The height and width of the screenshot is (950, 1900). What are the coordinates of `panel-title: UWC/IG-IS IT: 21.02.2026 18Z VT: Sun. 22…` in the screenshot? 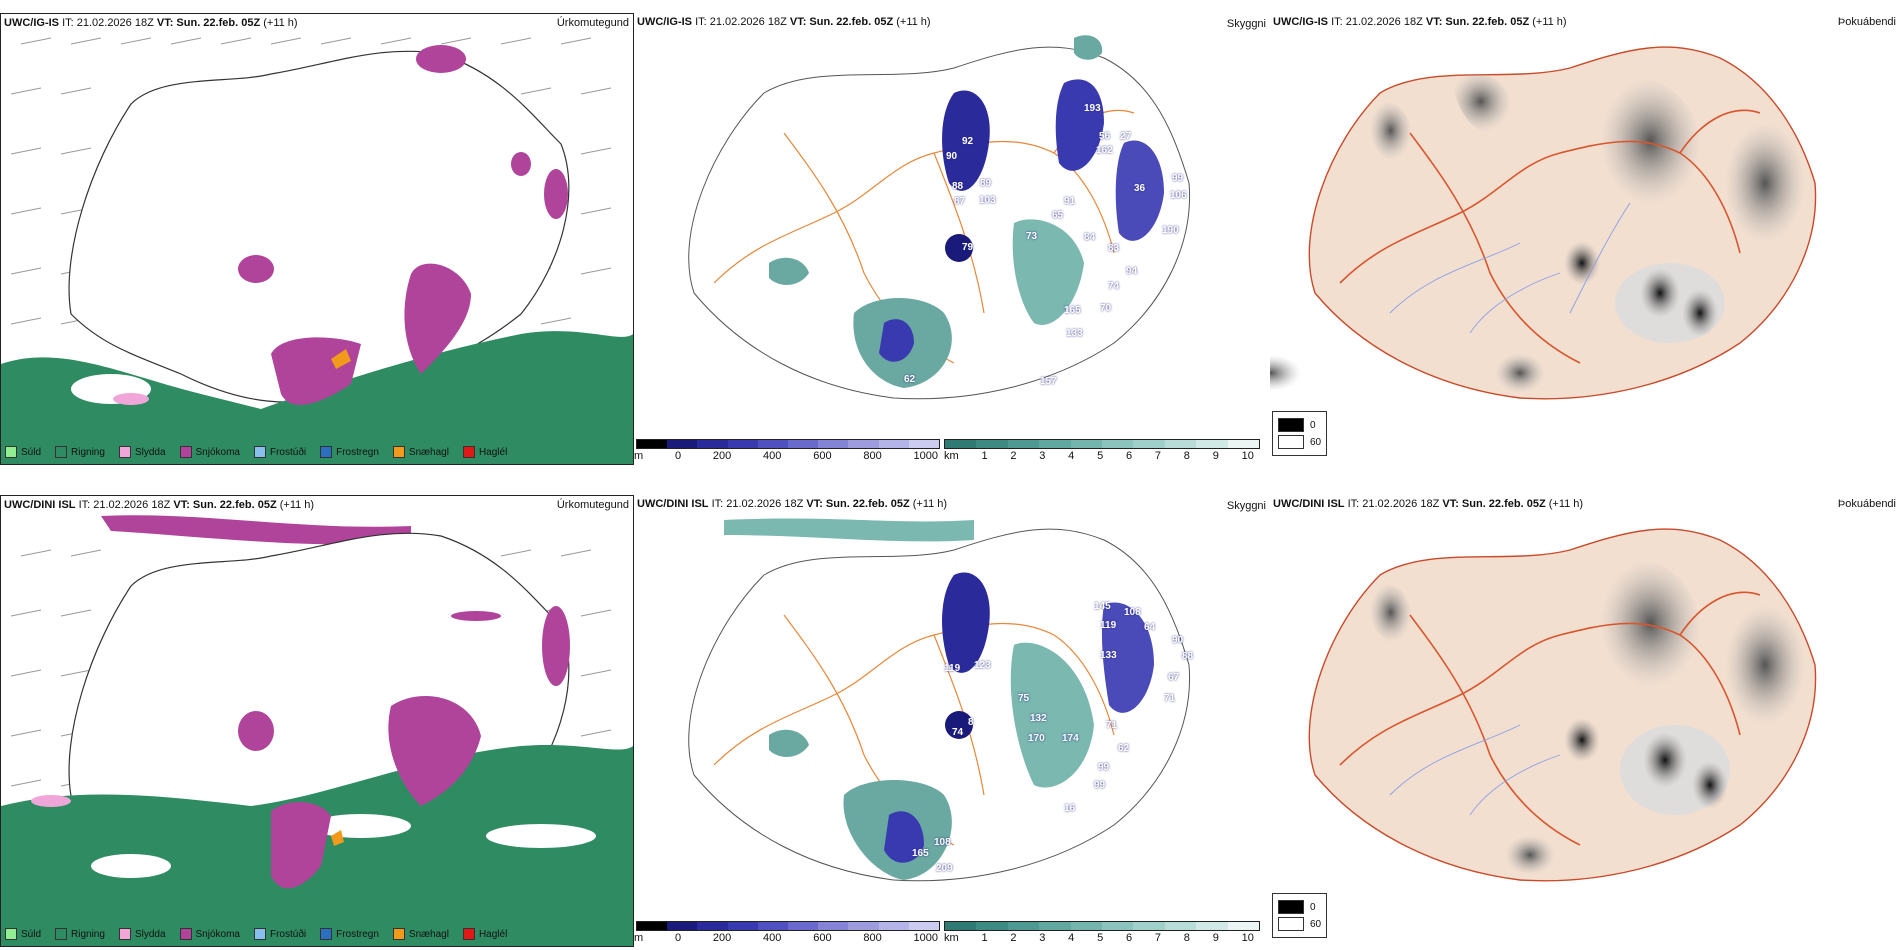 It's located at (784, 22).